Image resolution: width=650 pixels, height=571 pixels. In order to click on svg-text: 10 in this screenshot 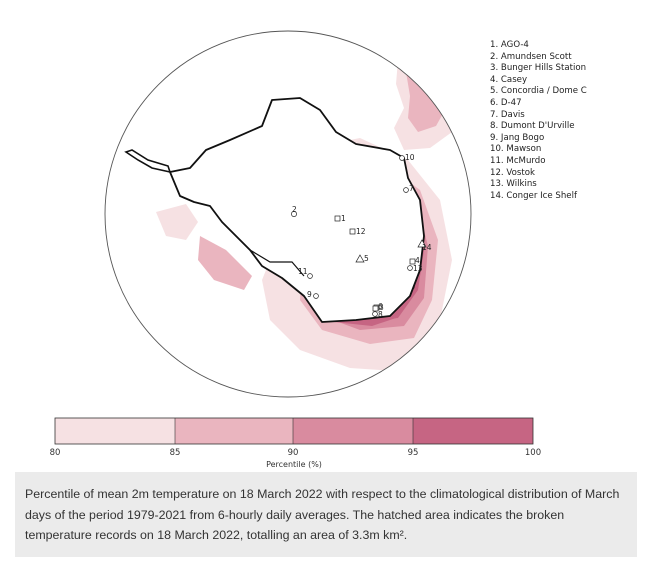, I will do `click(410, 157)`.